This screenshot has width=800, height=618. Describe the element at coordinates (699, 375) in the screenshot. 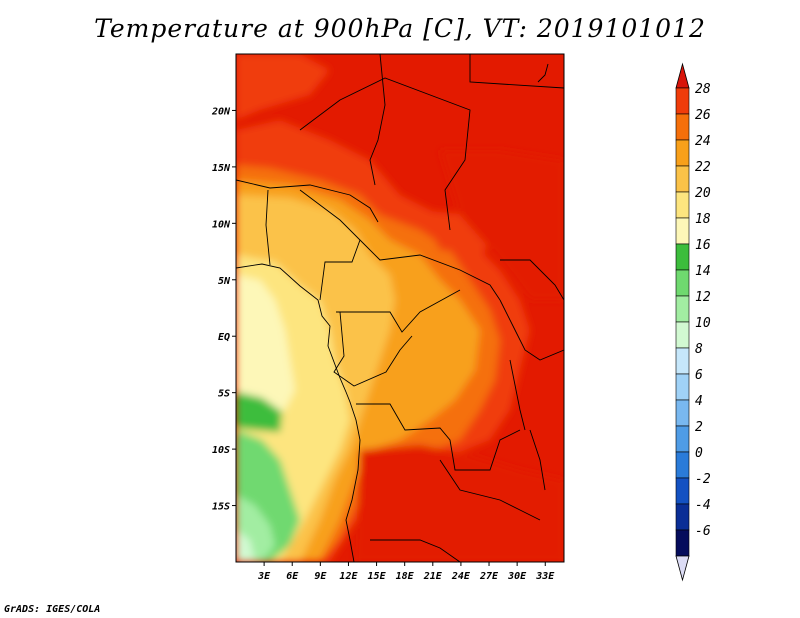

I see `colorbar-label: 6` at that location.